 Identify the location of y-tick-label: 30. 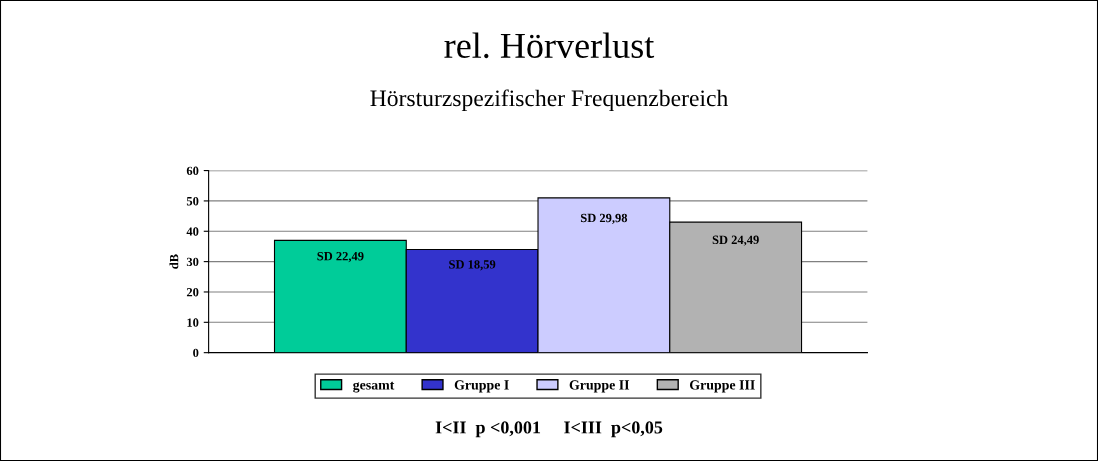
(192, 262).